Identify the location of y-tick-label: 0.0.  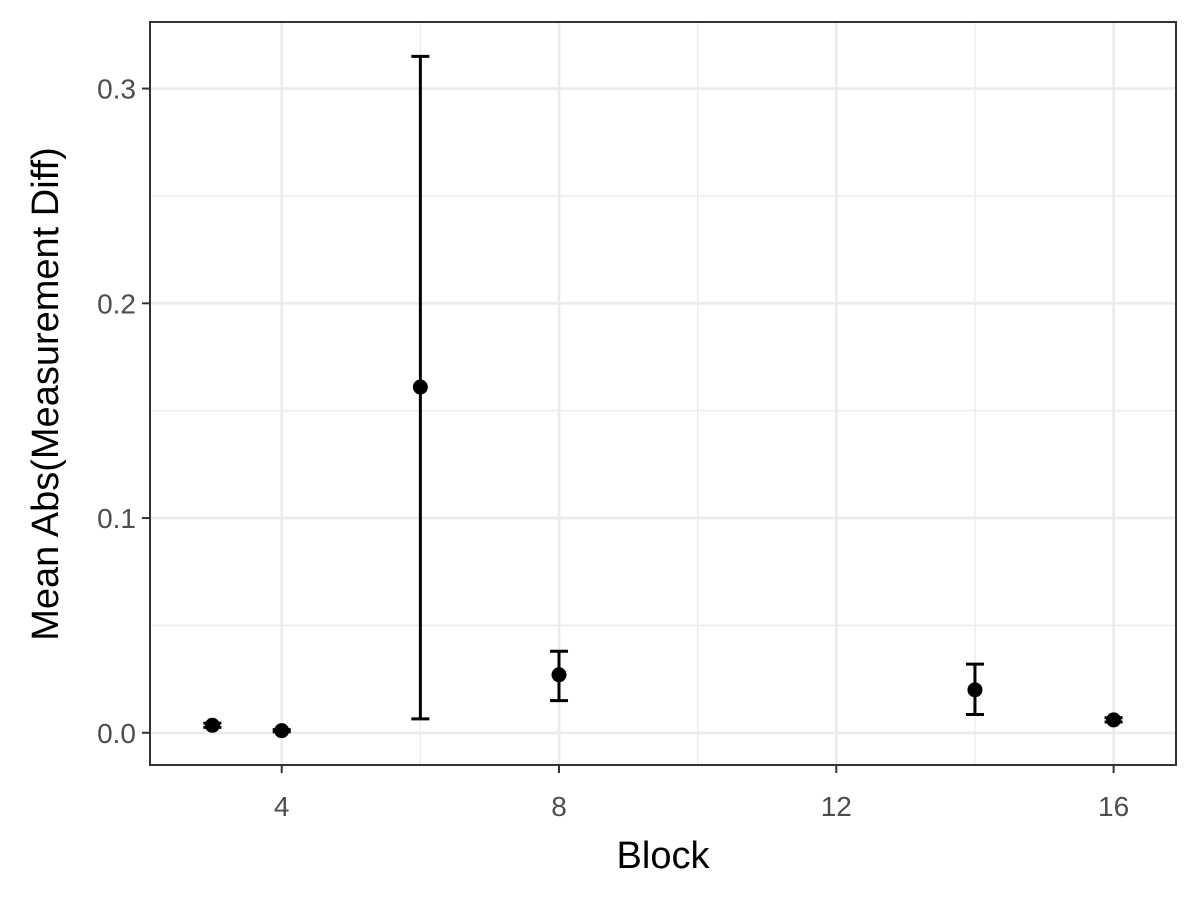
(116, 733).